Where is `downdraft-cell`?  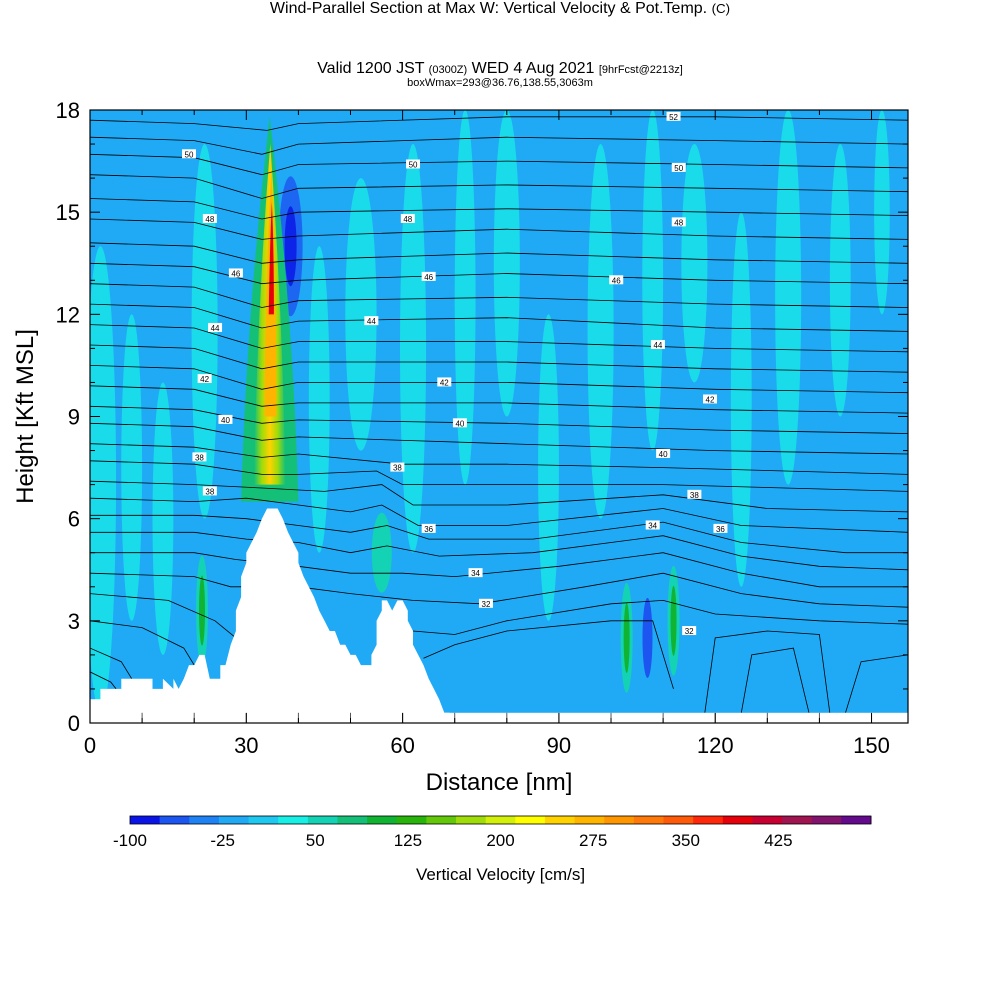 downdraft-cell is located at coordinates (647, 637).